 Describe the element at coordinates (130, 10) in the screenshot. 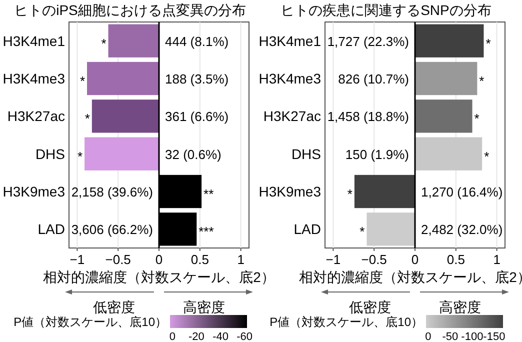

I see `chart-title: ヒトのiPS細胞における点変異の分布` at that location.